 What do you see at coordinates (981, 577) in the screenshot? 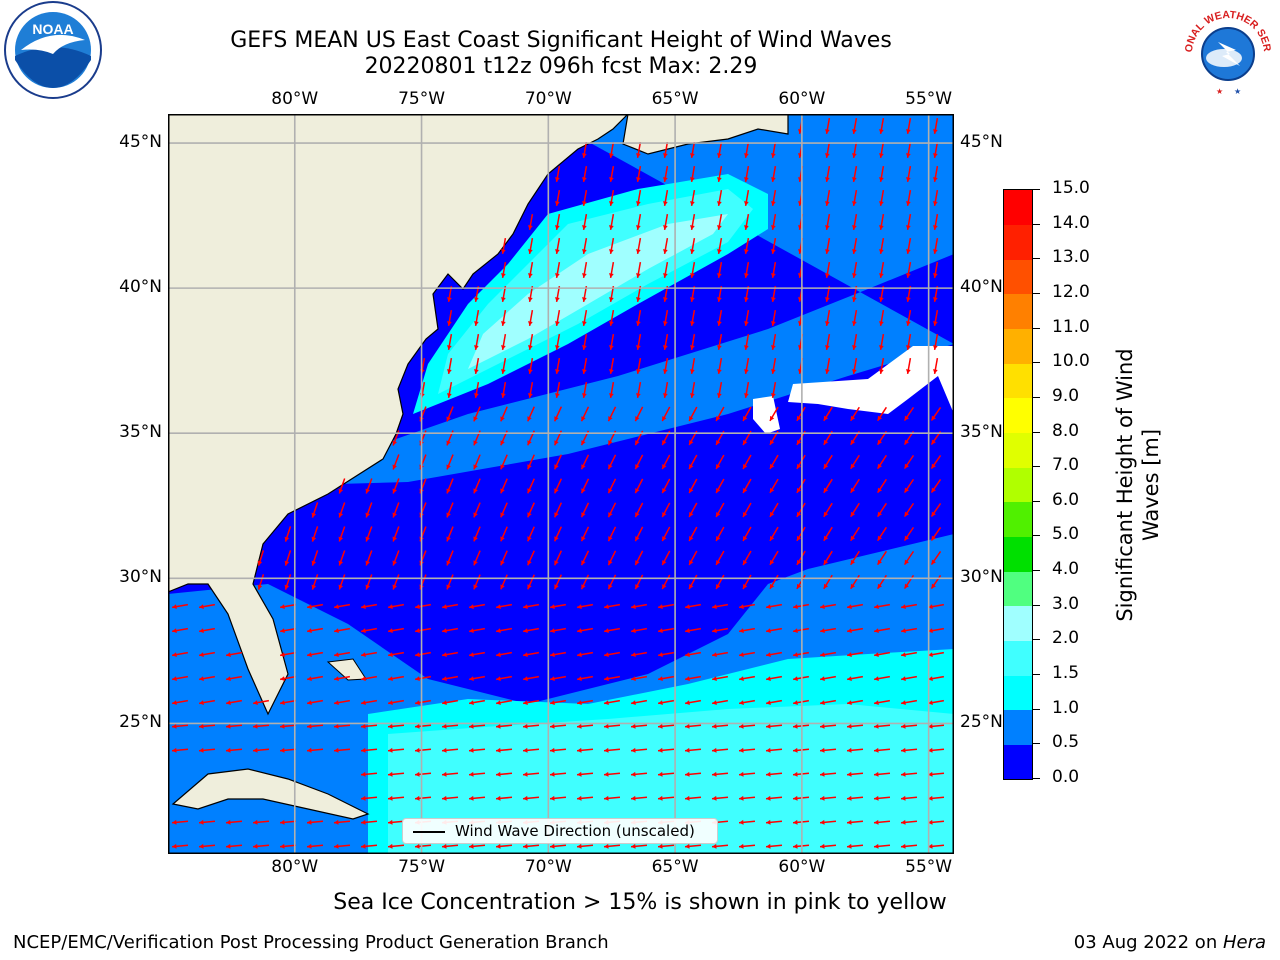
I see `lat-tick-right-3: 30°N` at bounding box center [981, 577].